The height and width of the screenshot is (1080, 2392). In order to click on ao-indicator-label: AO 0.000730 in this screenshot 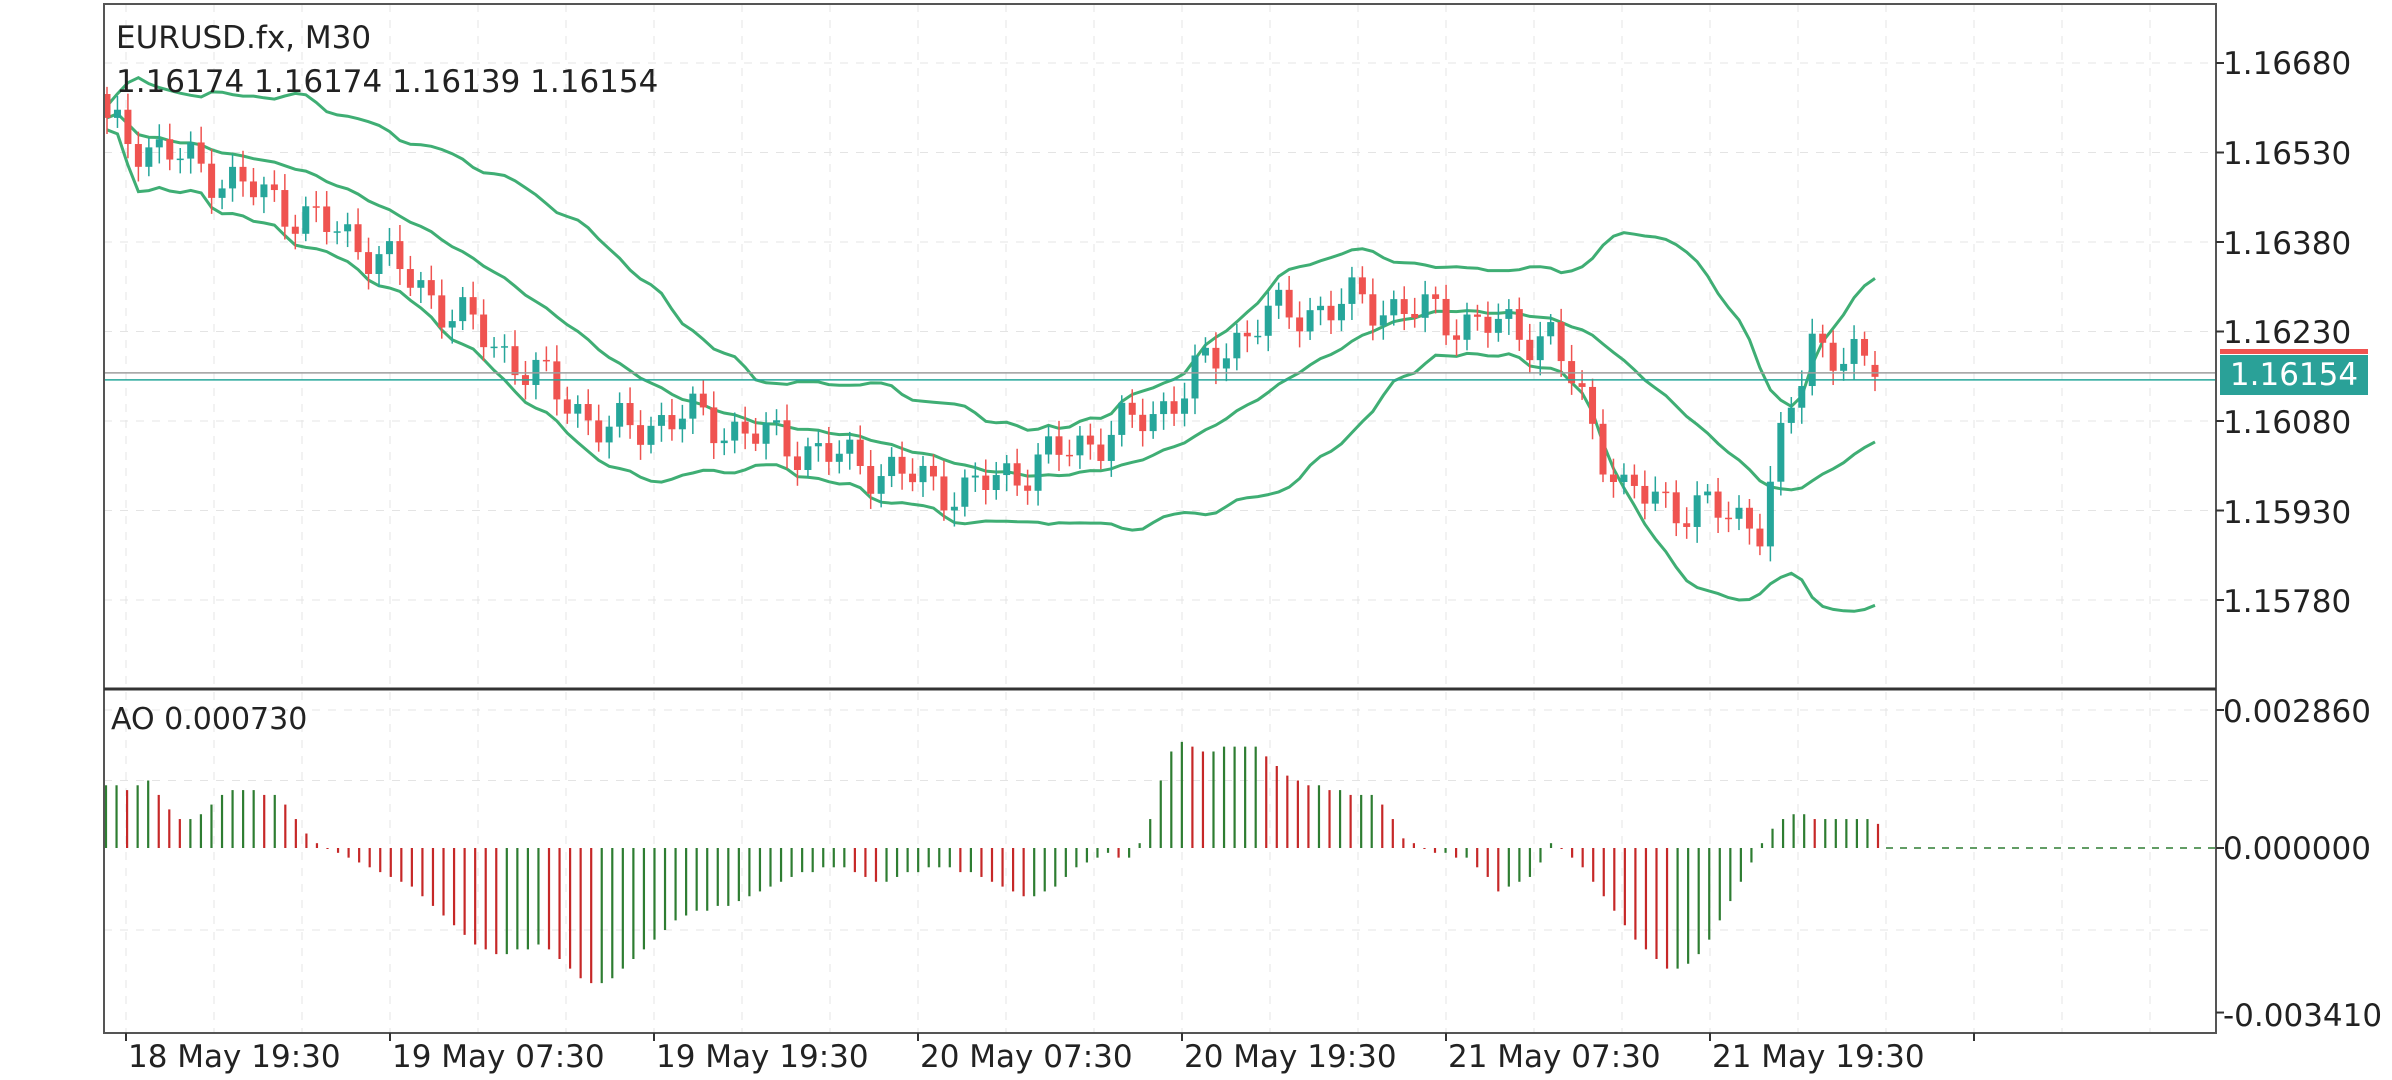, I will do `click(209, 719)`.